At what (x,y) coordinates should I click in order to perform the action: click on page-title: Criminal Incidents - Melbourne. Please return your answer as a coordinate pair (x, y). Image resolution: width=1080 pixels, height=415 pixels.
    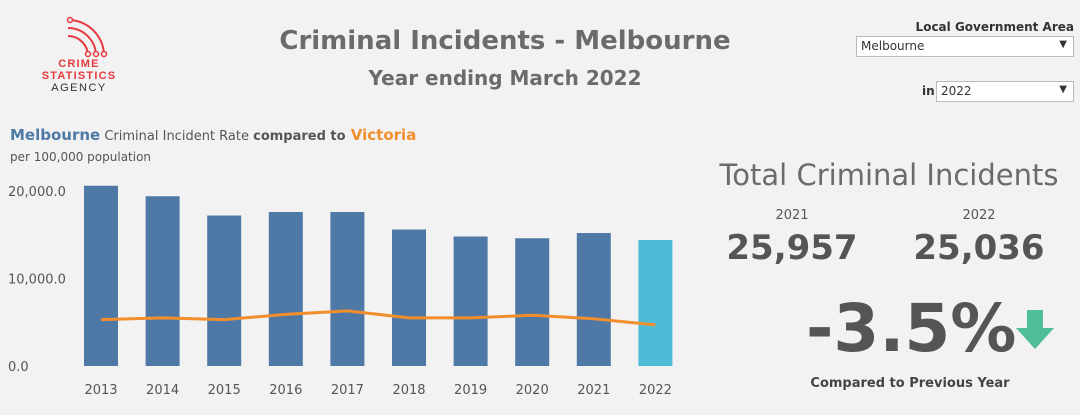
    Looking at the image, I should click on (505, 41).